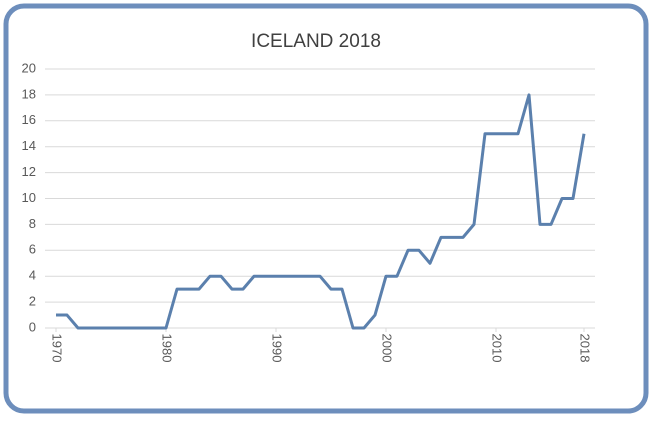 This screenshot has width=656, height=426. I want to click on y-tick-label: 18, so click(29, 93).